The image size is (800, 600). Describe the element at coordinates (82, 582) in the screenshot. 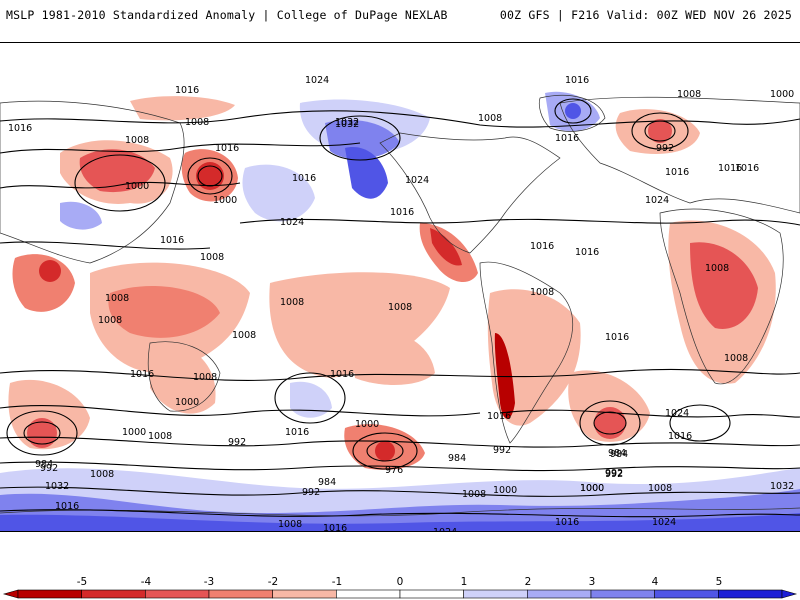

I see `colorbar-tick-label: -5` at that location.